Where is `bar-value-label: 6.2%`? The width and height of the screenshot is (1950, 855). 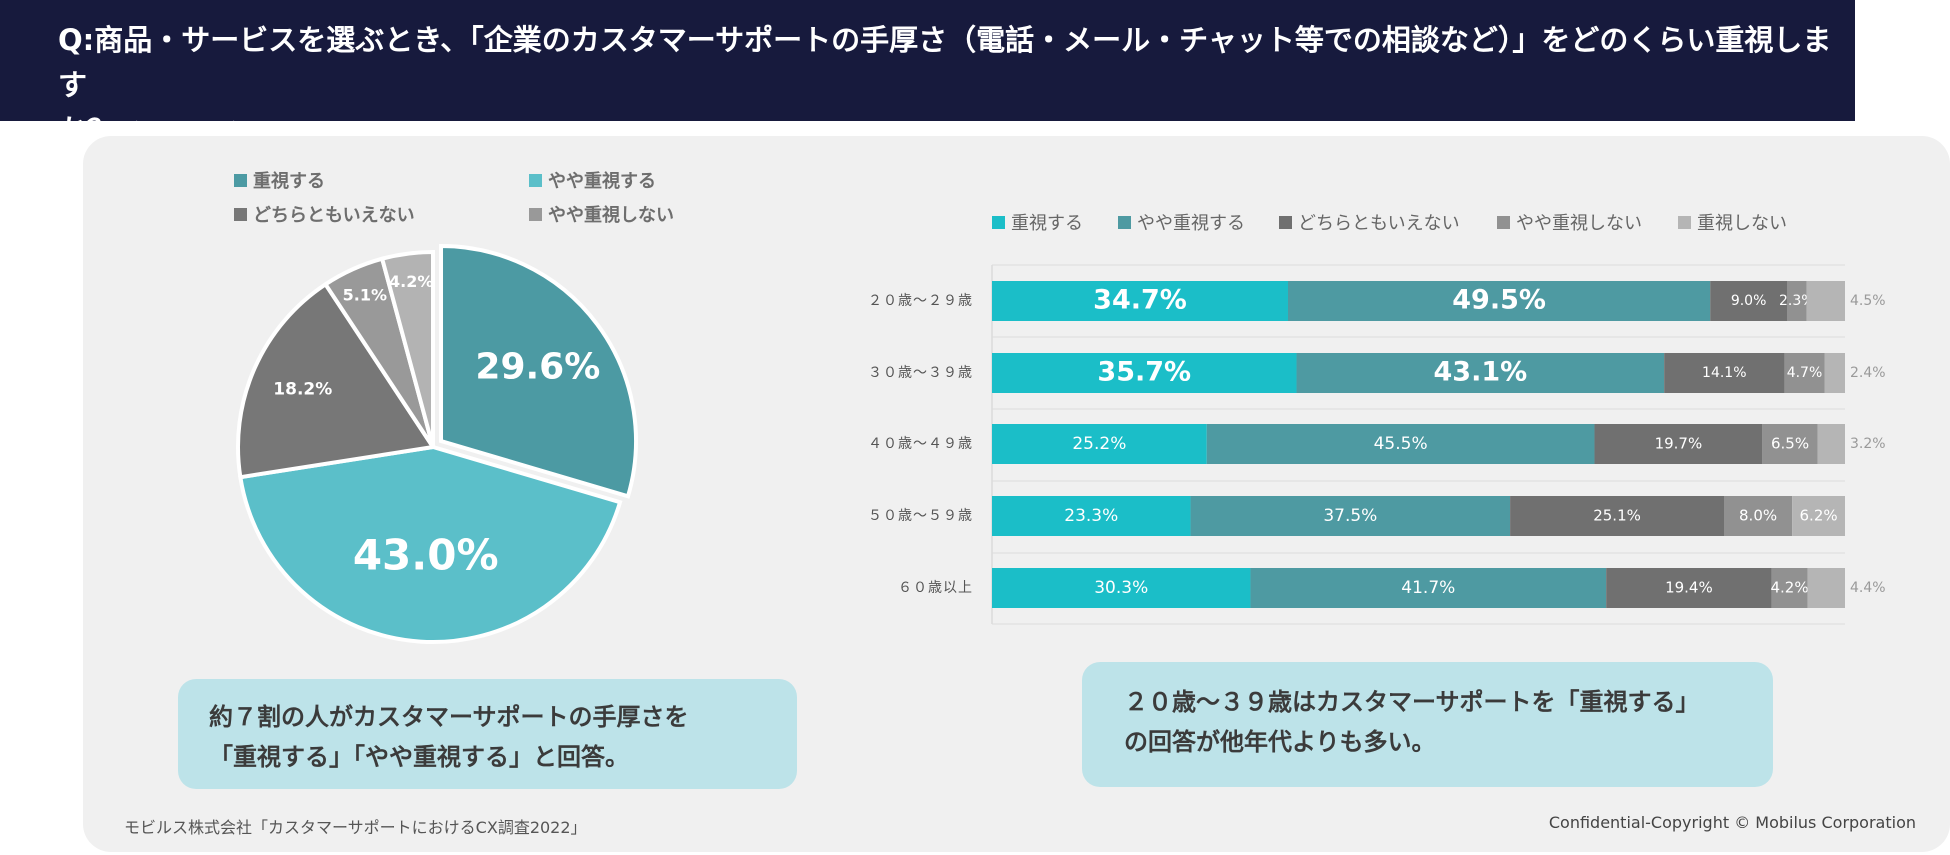
bar-value-label: 6.2% is located at coordinates (1819, 516).